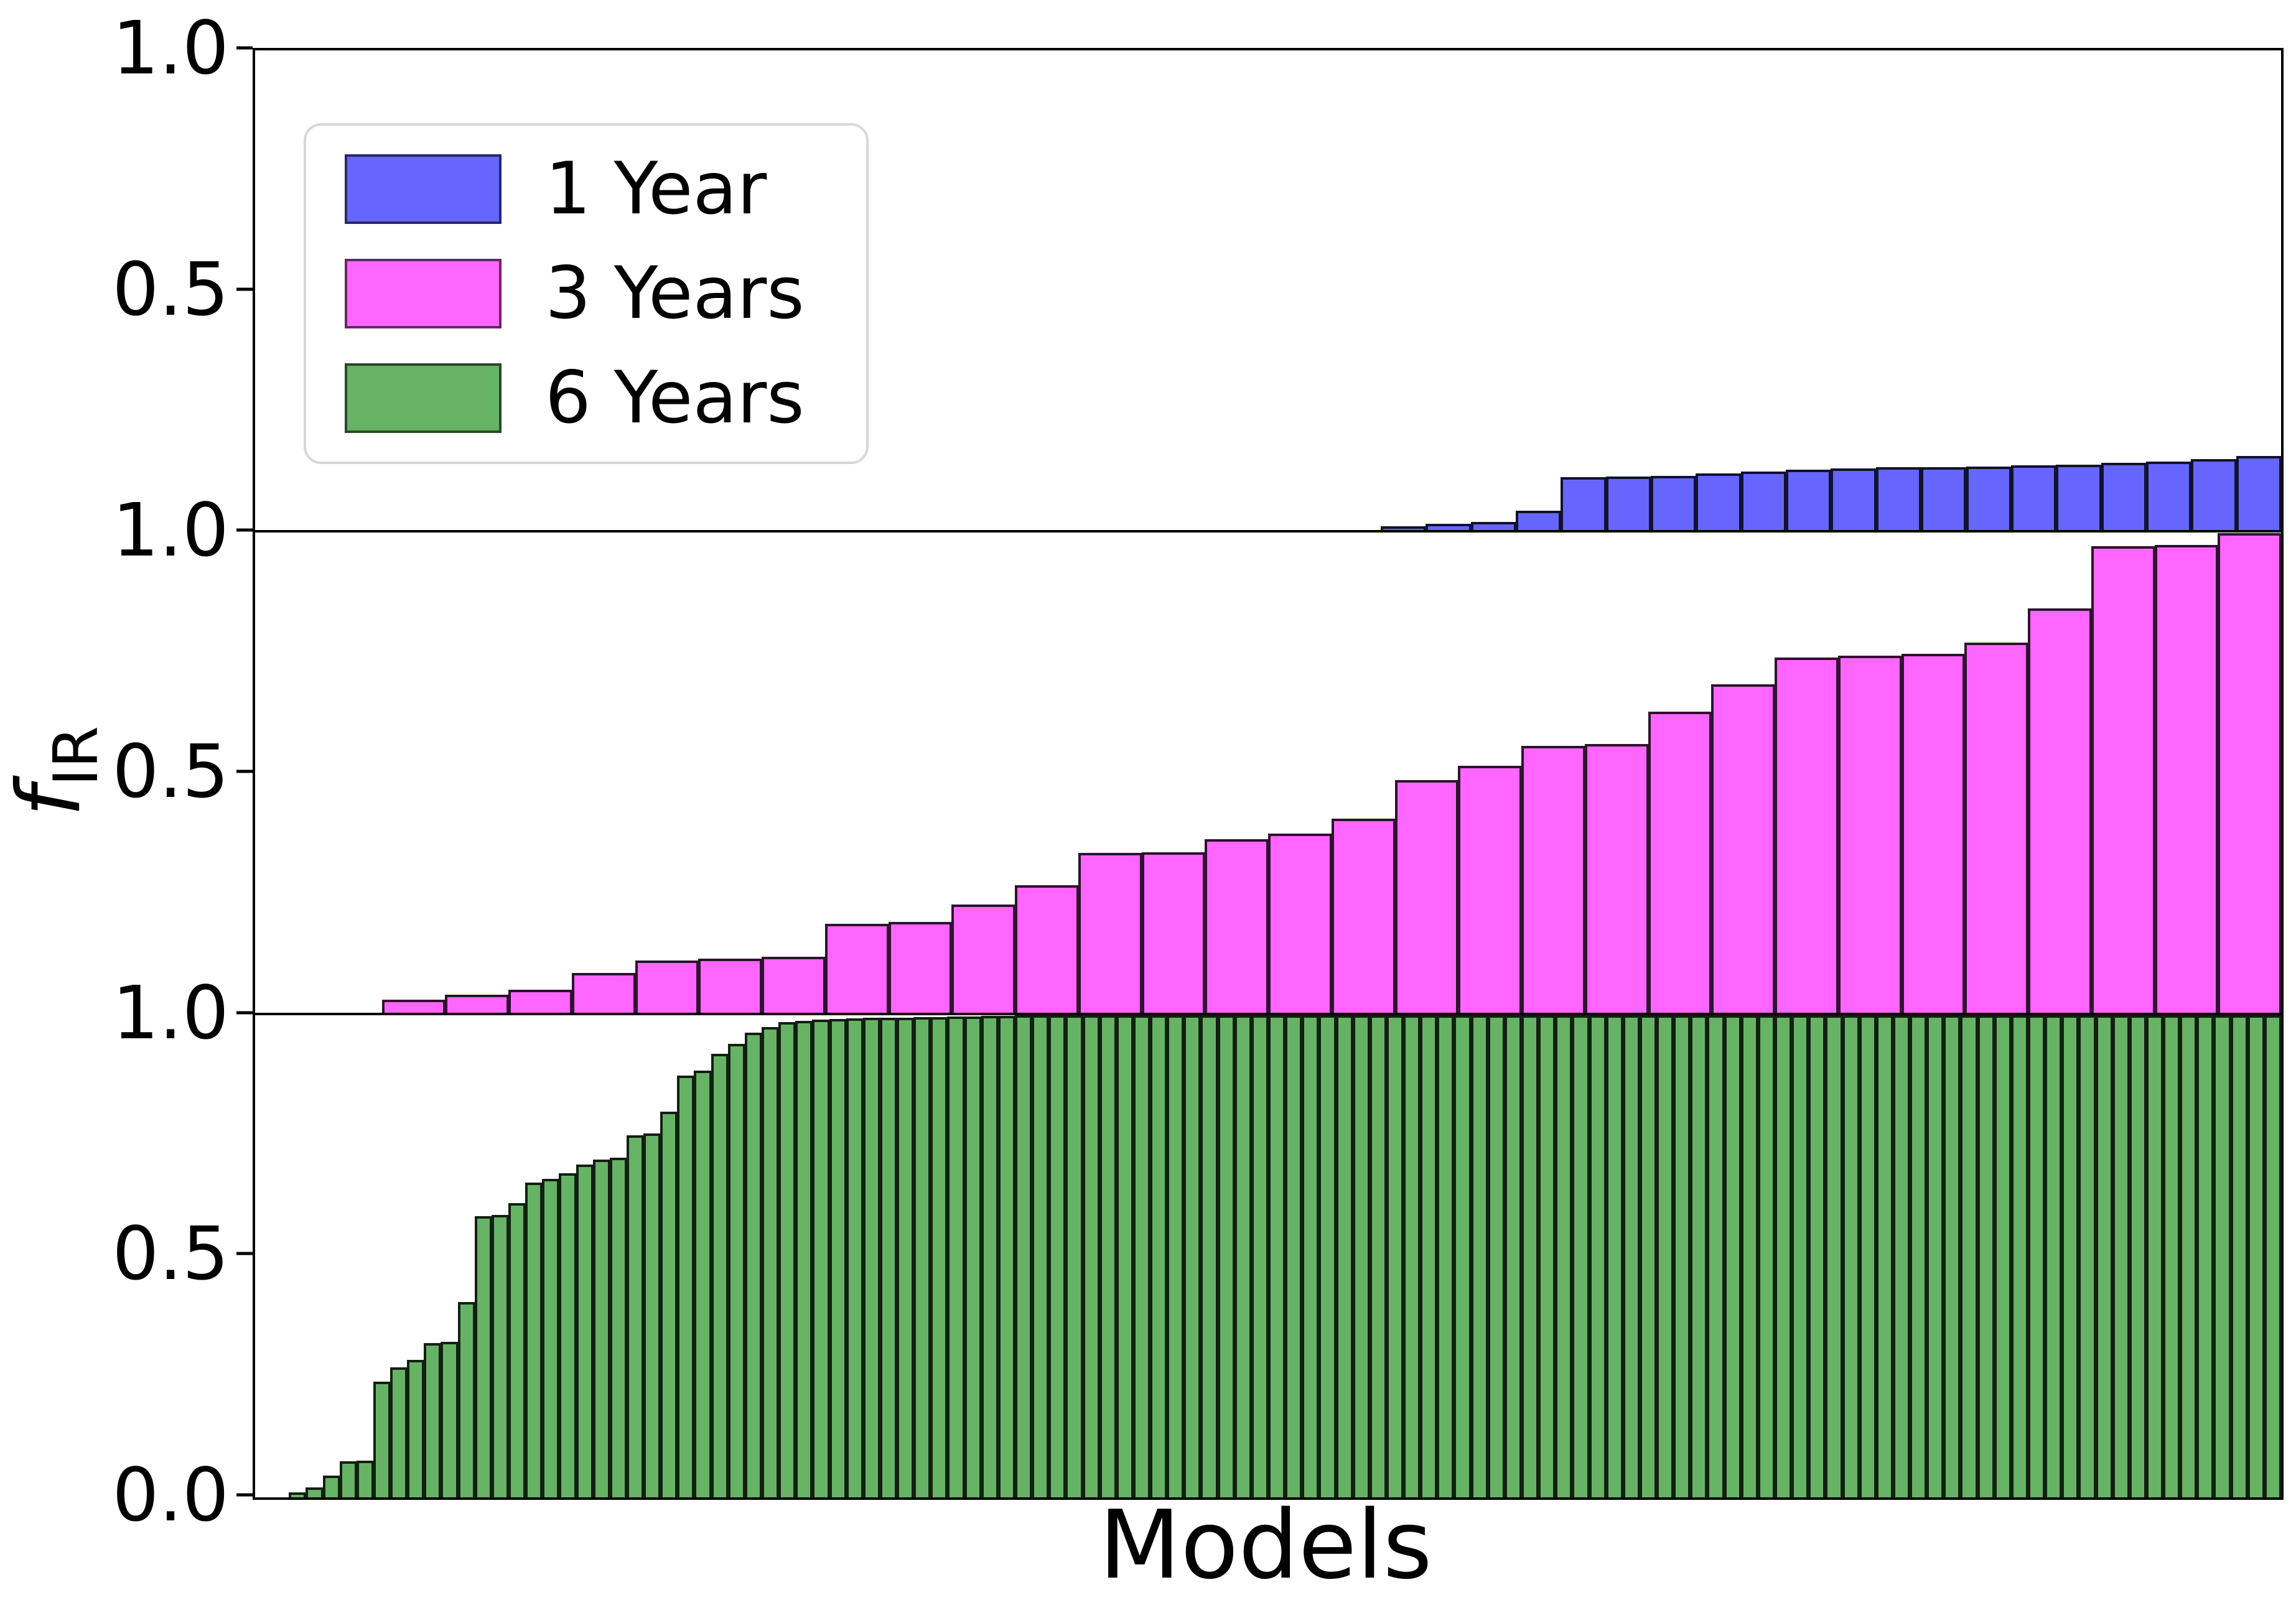  I want to click on y-axis-label: fIR, so click(56, 771).